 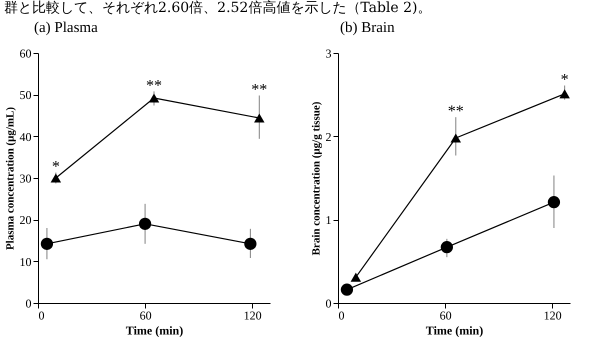 I want to click on y-tick-label: 40, so click(x=26, y=137).